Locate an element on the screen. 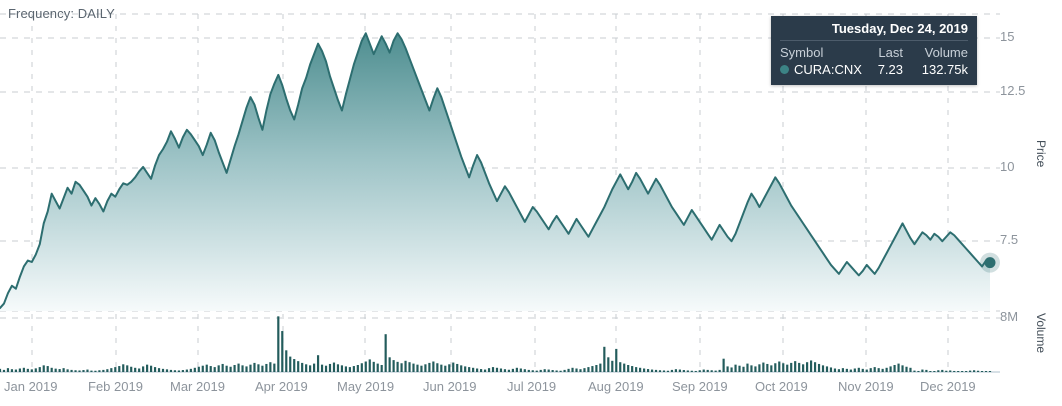 Image resolution: width=1062 pixels, height=406 pixels. month-tick-label: Feb 2019 is located at coordinates (115, 386).